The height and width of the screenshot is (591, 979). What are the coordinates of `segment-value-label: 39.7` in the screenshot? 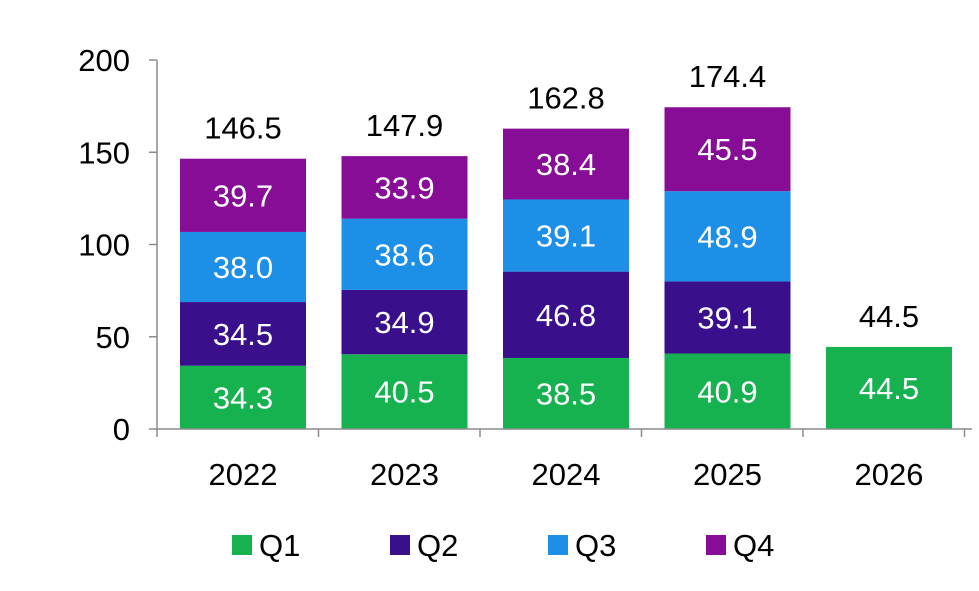 It's located at (243, 195).